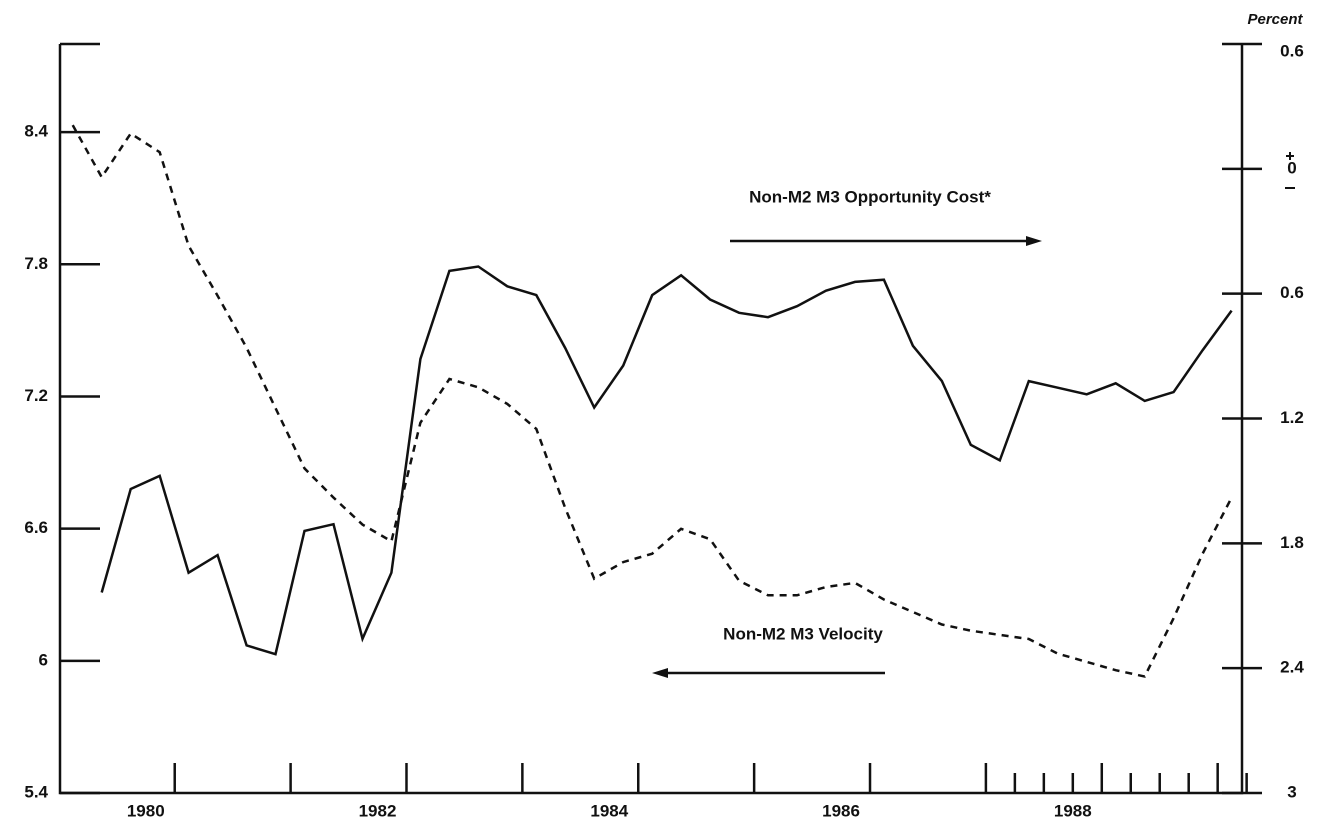  What do you see at coordinates (1291, 791) in the screenshot?
I see `y2-tick-label: 3` at bounding box center [1291, 791].